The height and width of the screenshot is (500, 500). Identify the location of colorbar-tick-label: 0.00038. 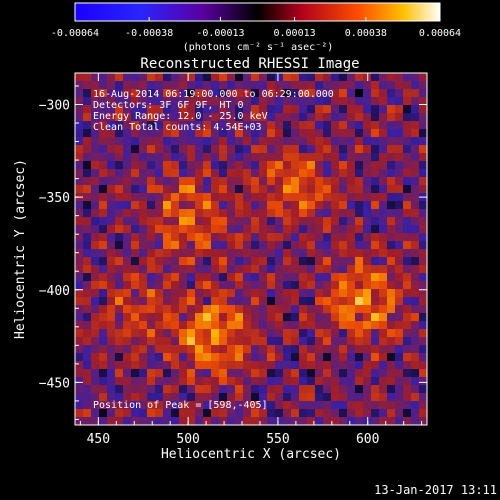
(366, 33).